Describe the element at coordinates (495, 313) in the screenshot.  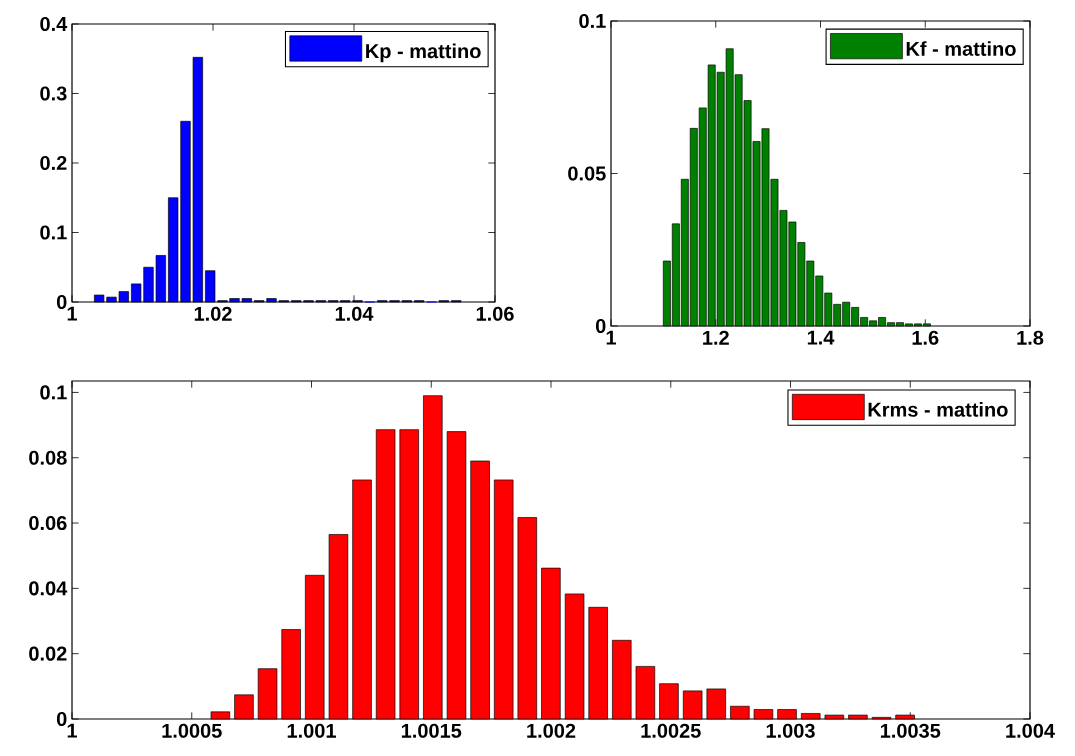
I see `x-tick-label: 1.06` at that location.